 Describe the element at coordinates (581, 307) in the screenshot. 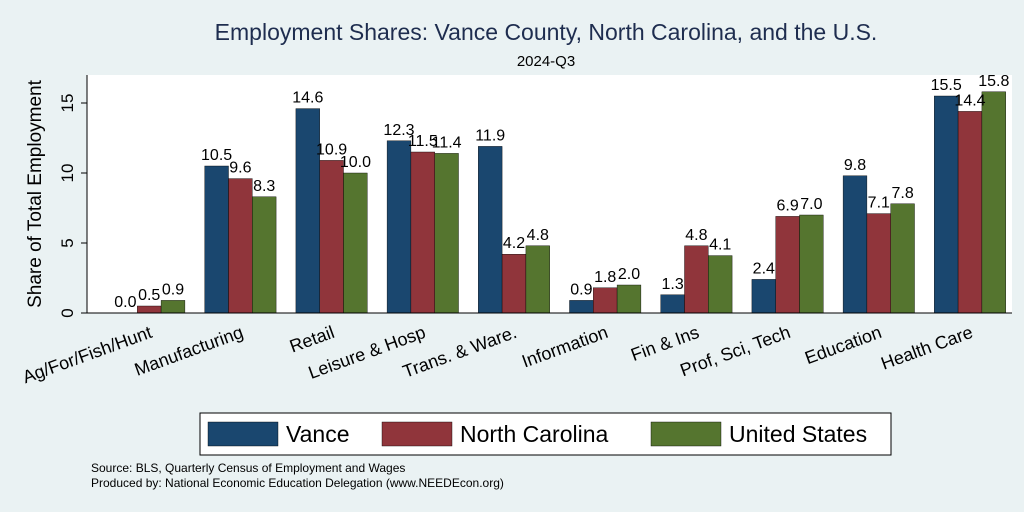

I see `bar-vance-information` at that location.